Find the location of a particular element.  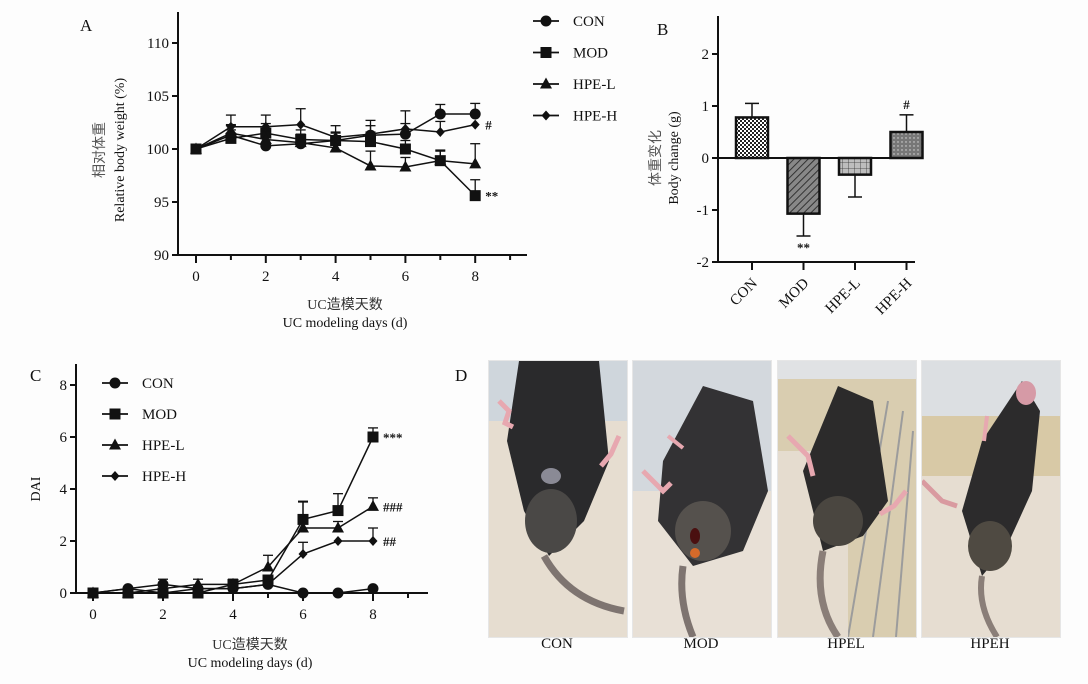

chart-a-xlabel: UC modeling days (d) is located at coordinates (345, 323).